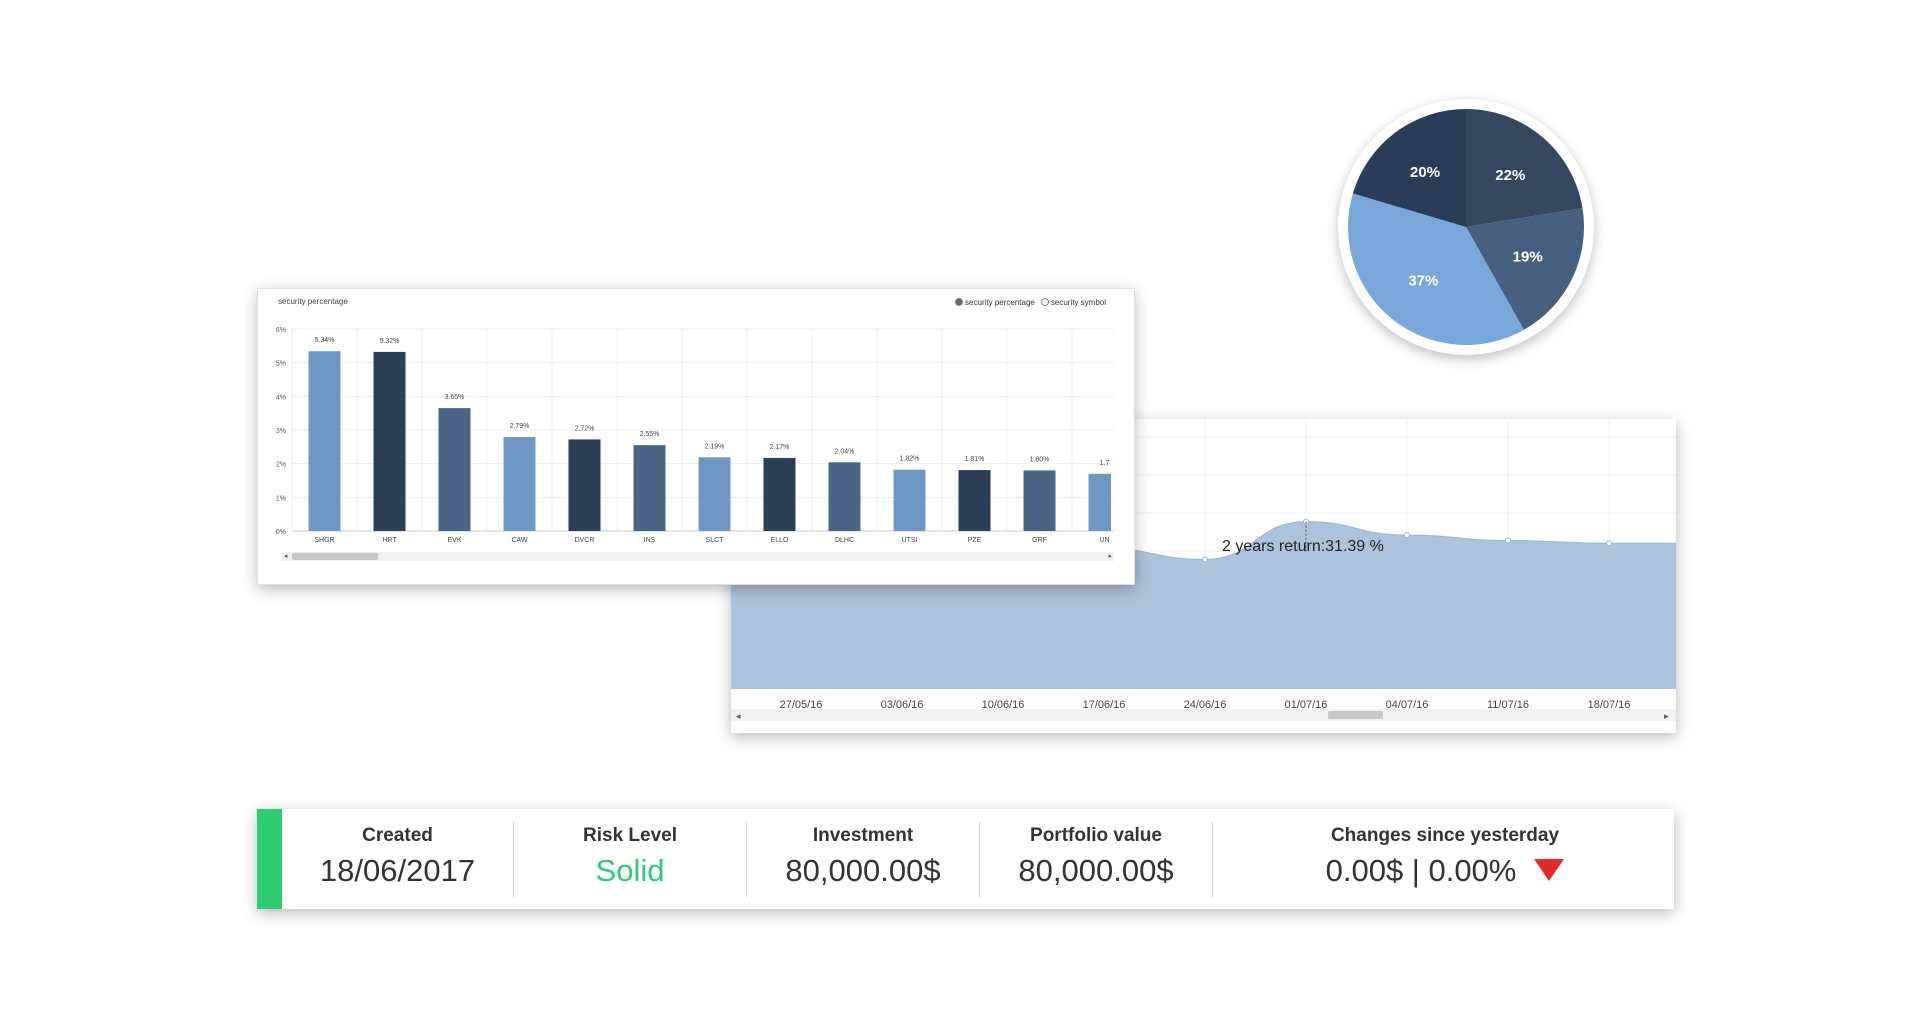 Image resolution: width=1920 pixels, height=1020 pixels. What do you see at coordinates (389, 540) in the screenshot?
I see `x-tick-label: HRT` at bounding box center [389, 540].